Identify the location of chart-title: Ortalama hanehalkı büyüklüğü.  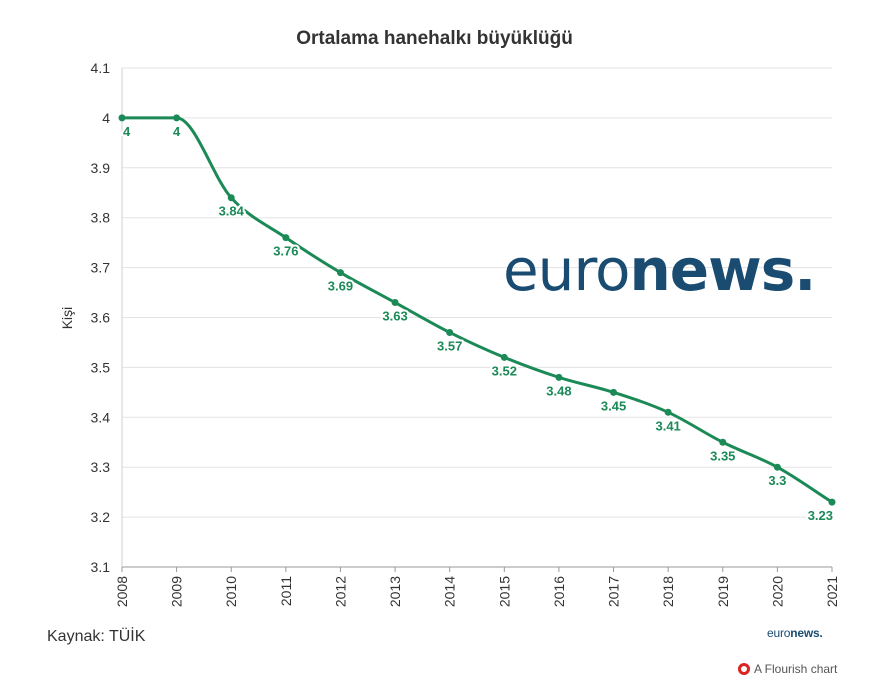
(434, 38).